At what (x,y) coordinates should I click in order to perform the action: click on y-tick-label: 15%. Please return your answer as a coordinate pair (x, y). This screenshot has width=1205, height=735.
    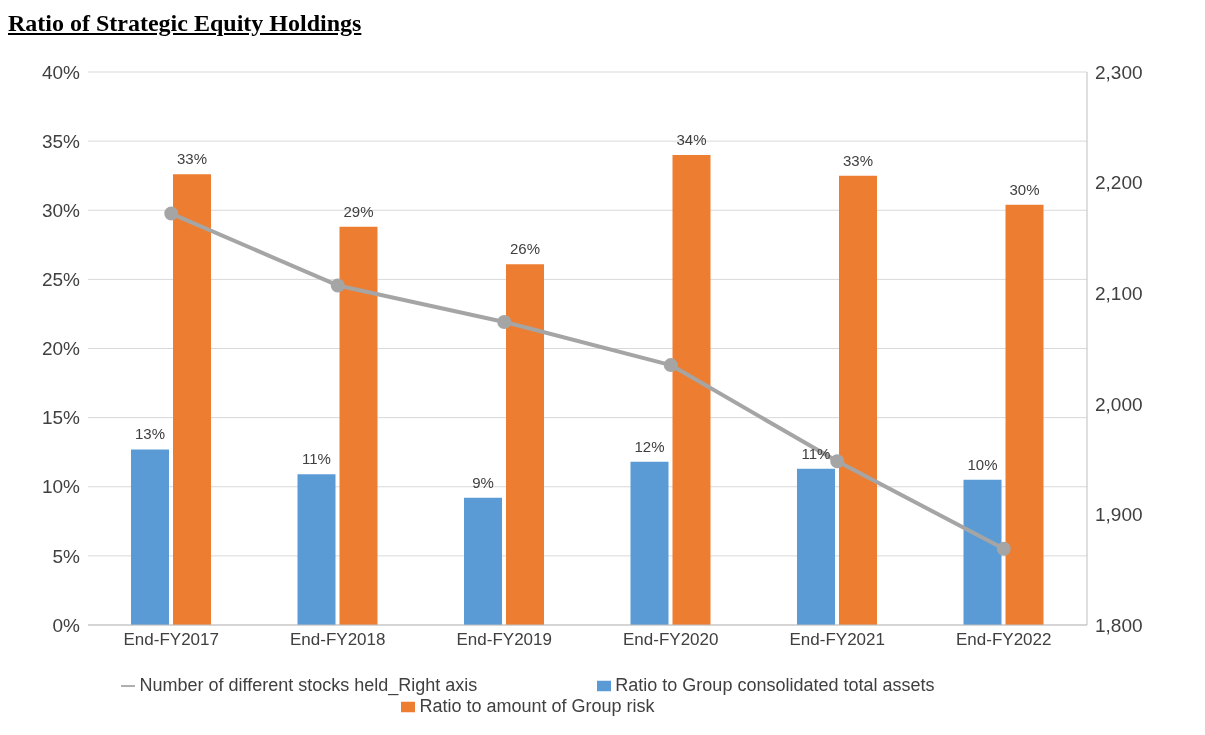
    Looking at the image, I should click on (61, 418).